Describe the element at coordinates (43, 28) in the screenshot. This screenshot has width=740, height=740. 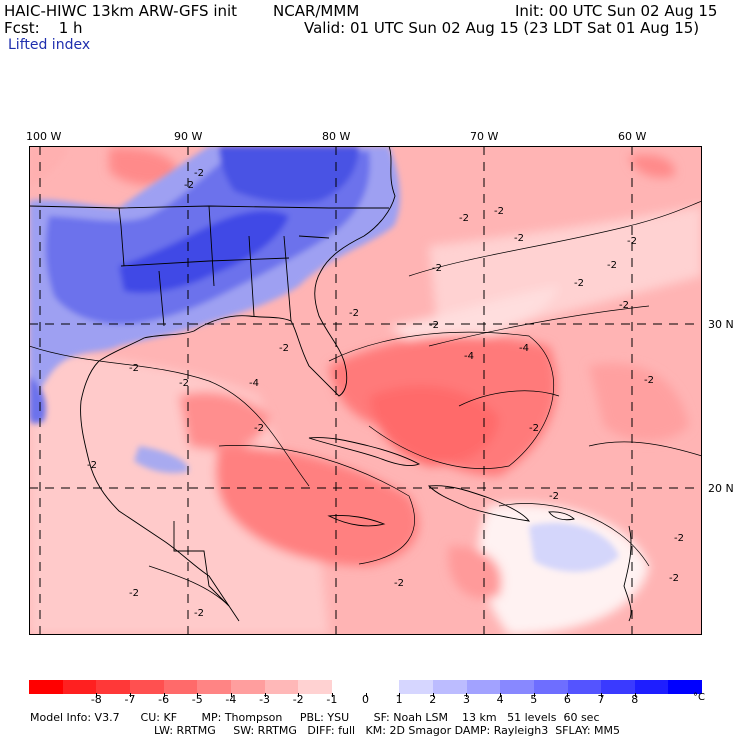
I see `forecast-hour: Fcst: 1 h` at that location.